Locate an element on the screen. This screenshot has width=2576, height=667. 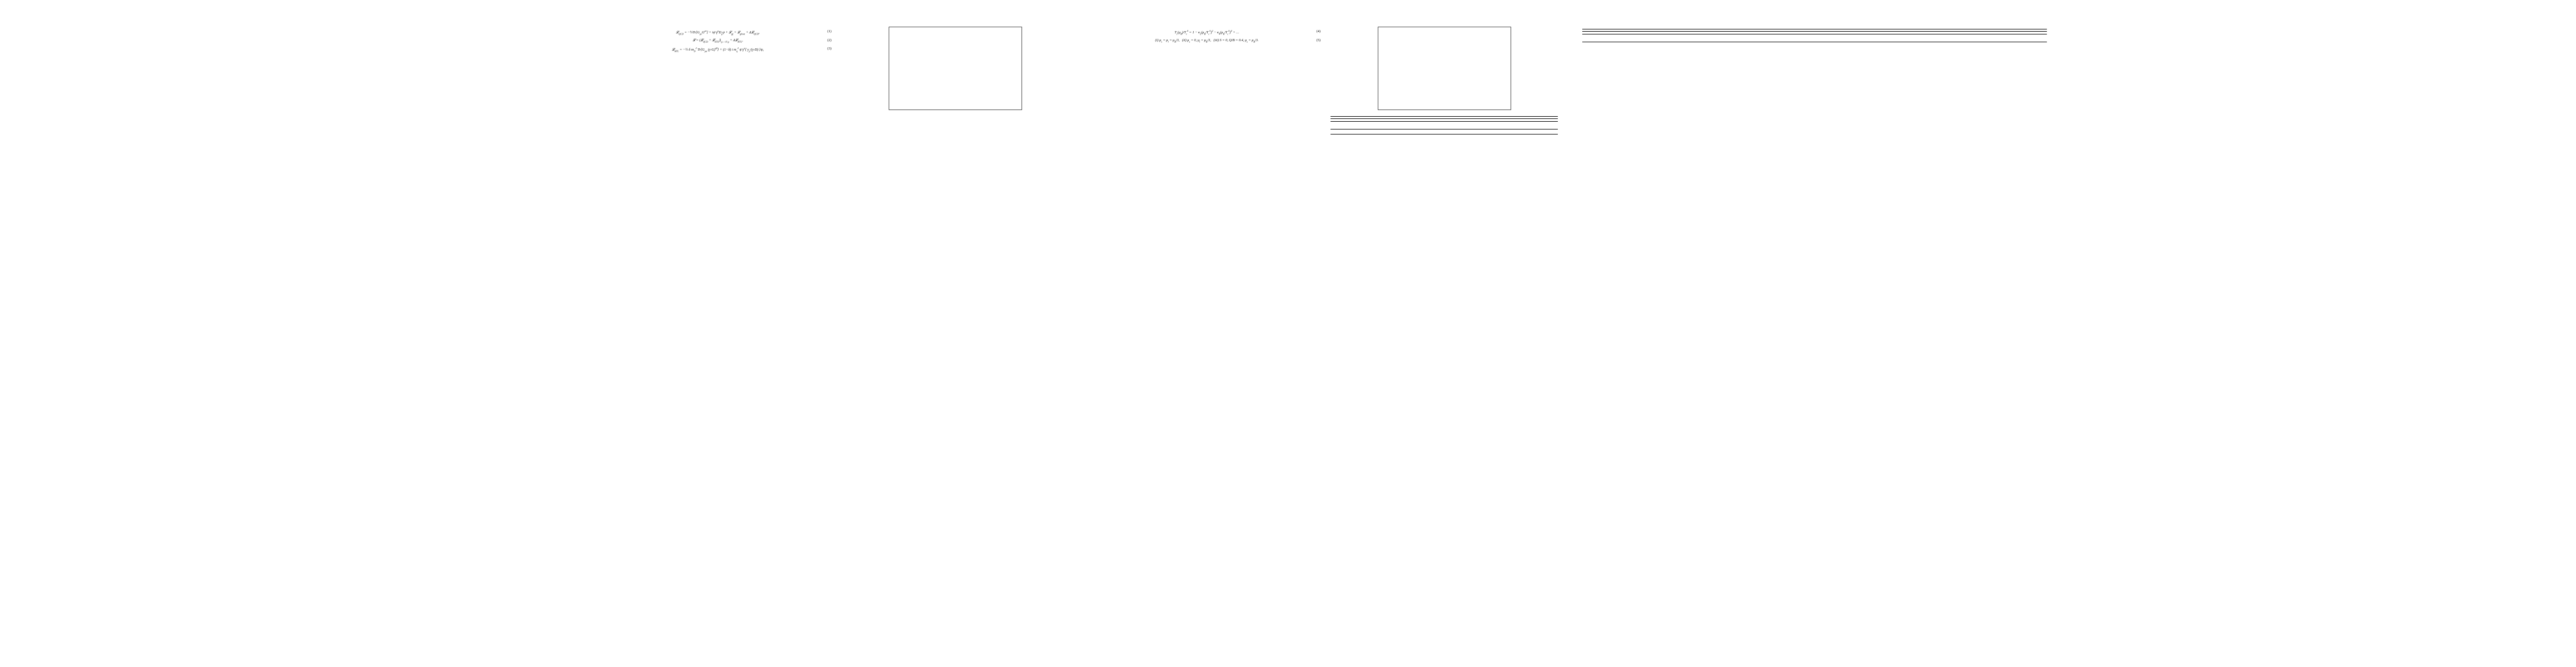
table-2-body is located at coordinates (1814, 38).